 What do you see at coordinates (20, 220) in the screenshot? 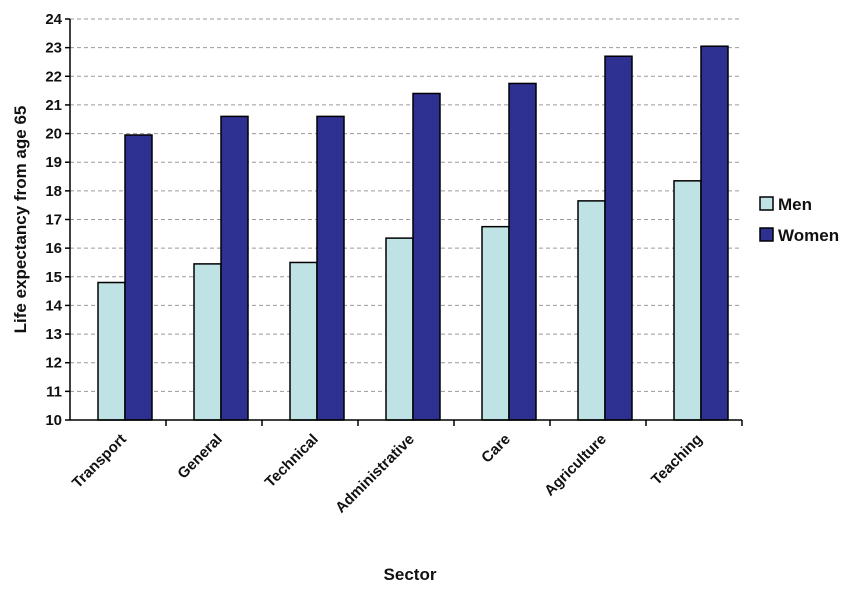
I see `y-axis-title: Life expectancy from age 65` at bounding box center [20, 220].